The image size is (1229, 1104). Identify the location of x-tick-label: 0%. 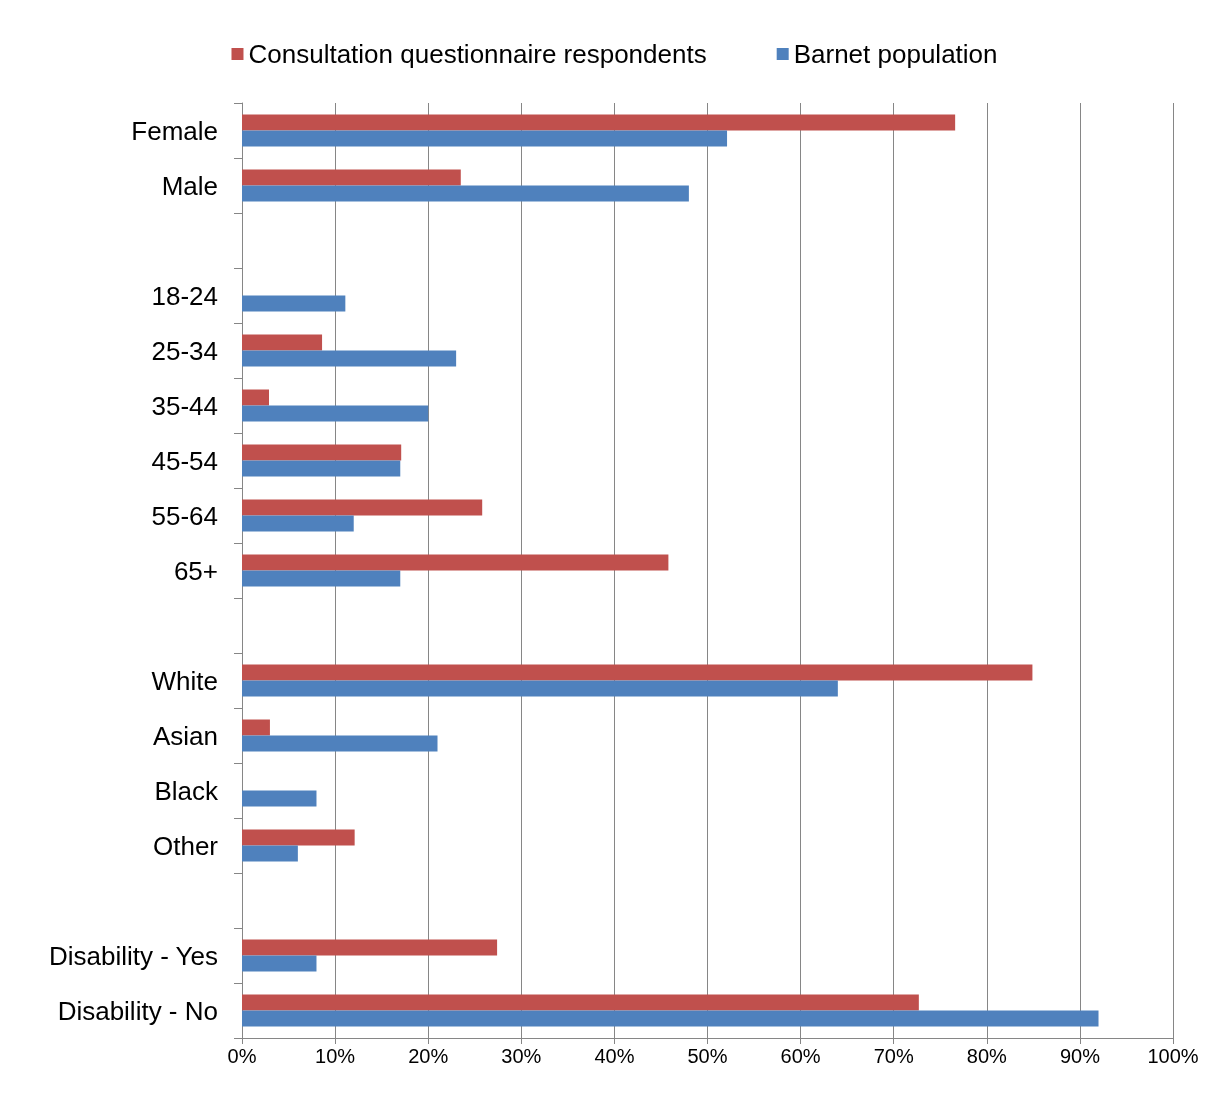
(242, 1056).